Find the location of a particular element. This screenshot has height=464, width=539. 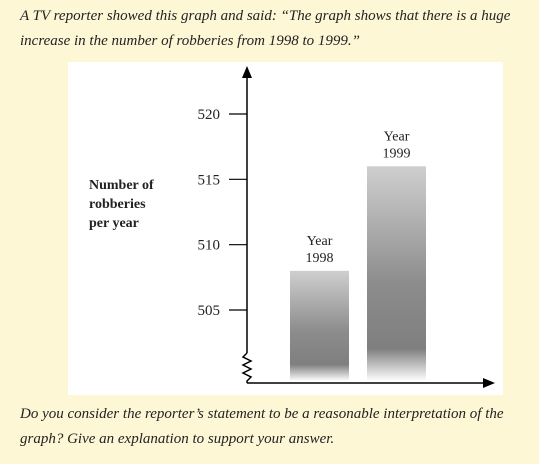

y-axis-label-line: robberies is located at coordinates (117, 204).